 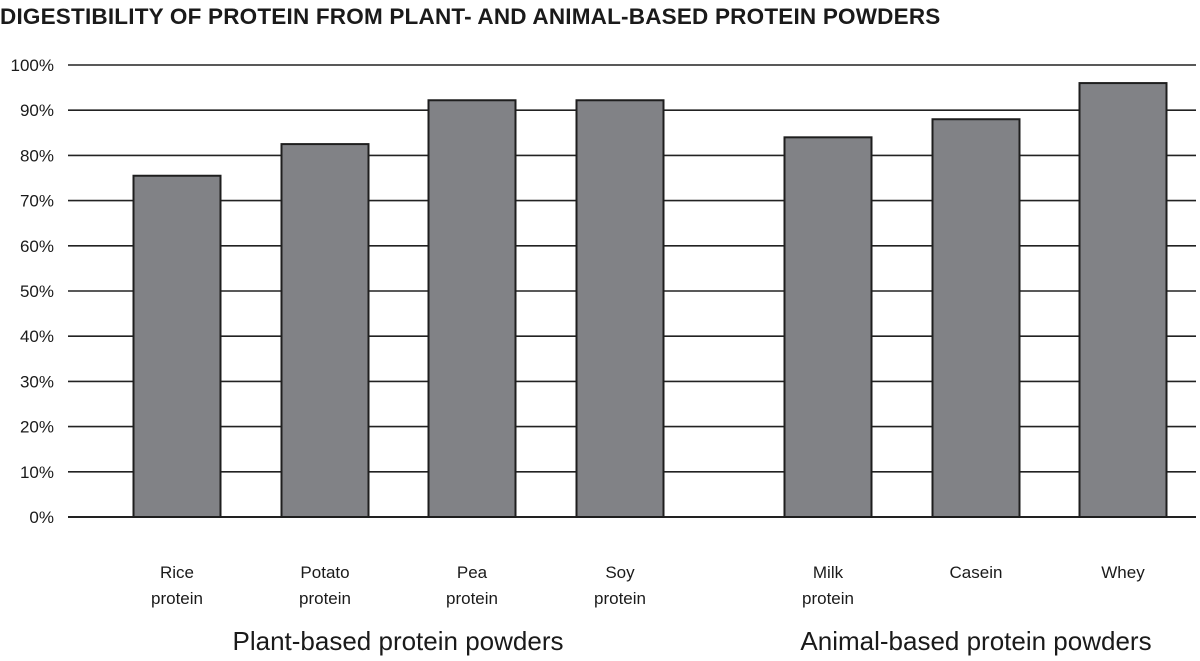 What do you see at coordinates (620, 308) in the screenshot?
I see `bar-soy-protein` at bounding box center [620, 308].